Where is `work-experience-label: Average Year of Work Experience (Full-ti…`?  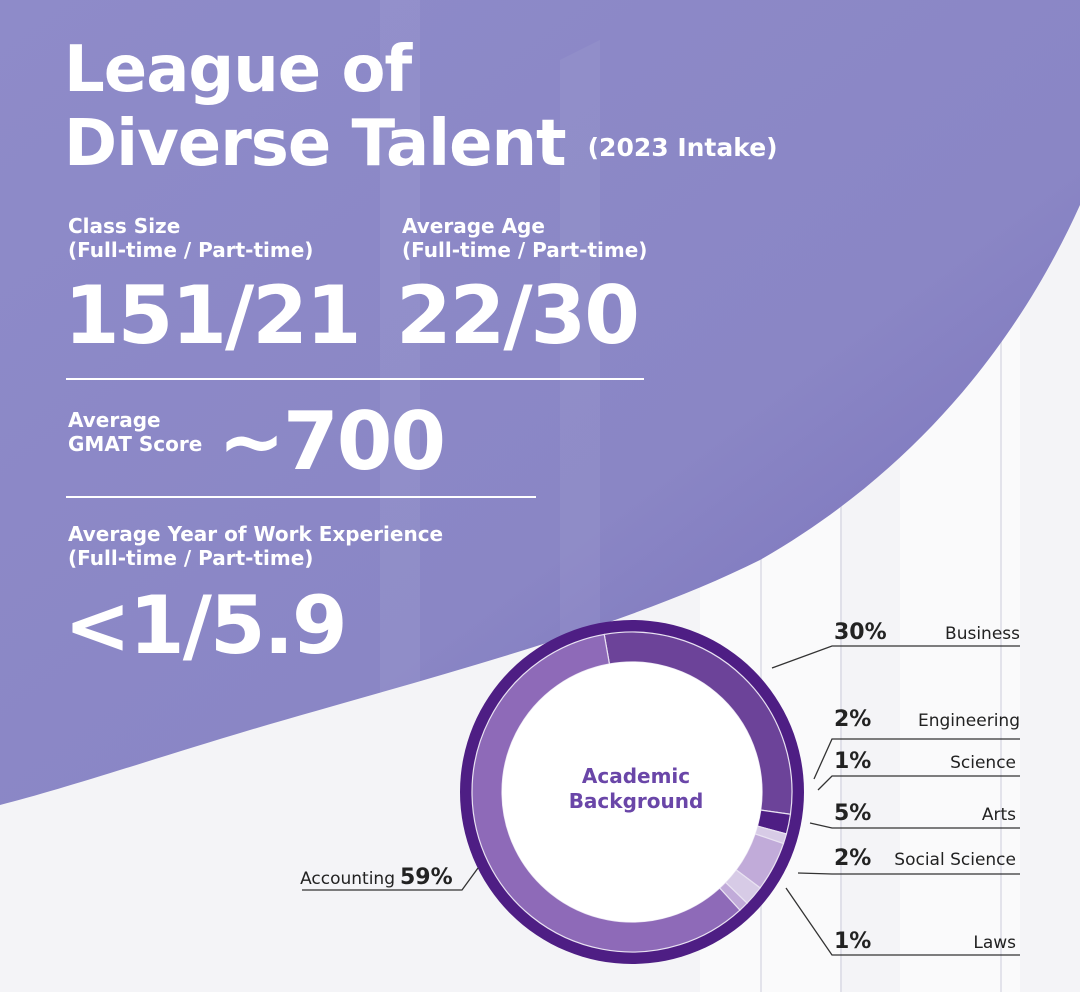
work-experience-label: Average Year of Work Experience (Full-ti… is located at coordinates (255, 546).